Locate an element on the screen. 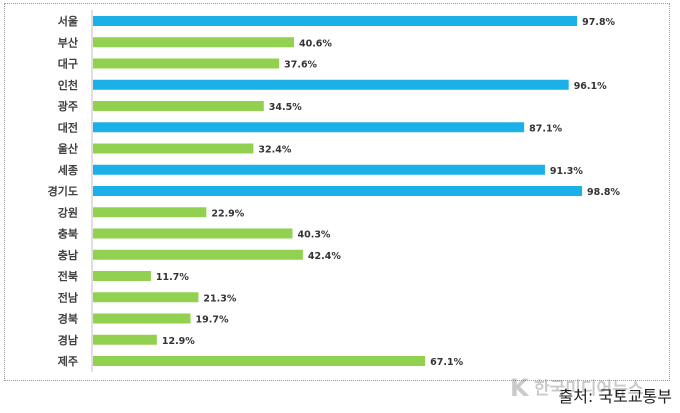 The width and height of the screenshot is (680, 413). value-label: 42.4% is located at coordinates (324, 256).